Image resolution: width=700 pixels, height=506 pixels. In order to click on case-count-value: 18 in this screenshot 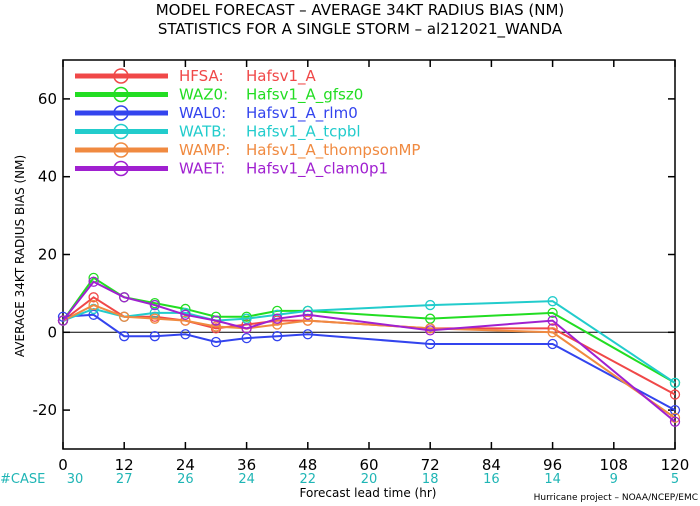, I will do `click(430, 479)`.